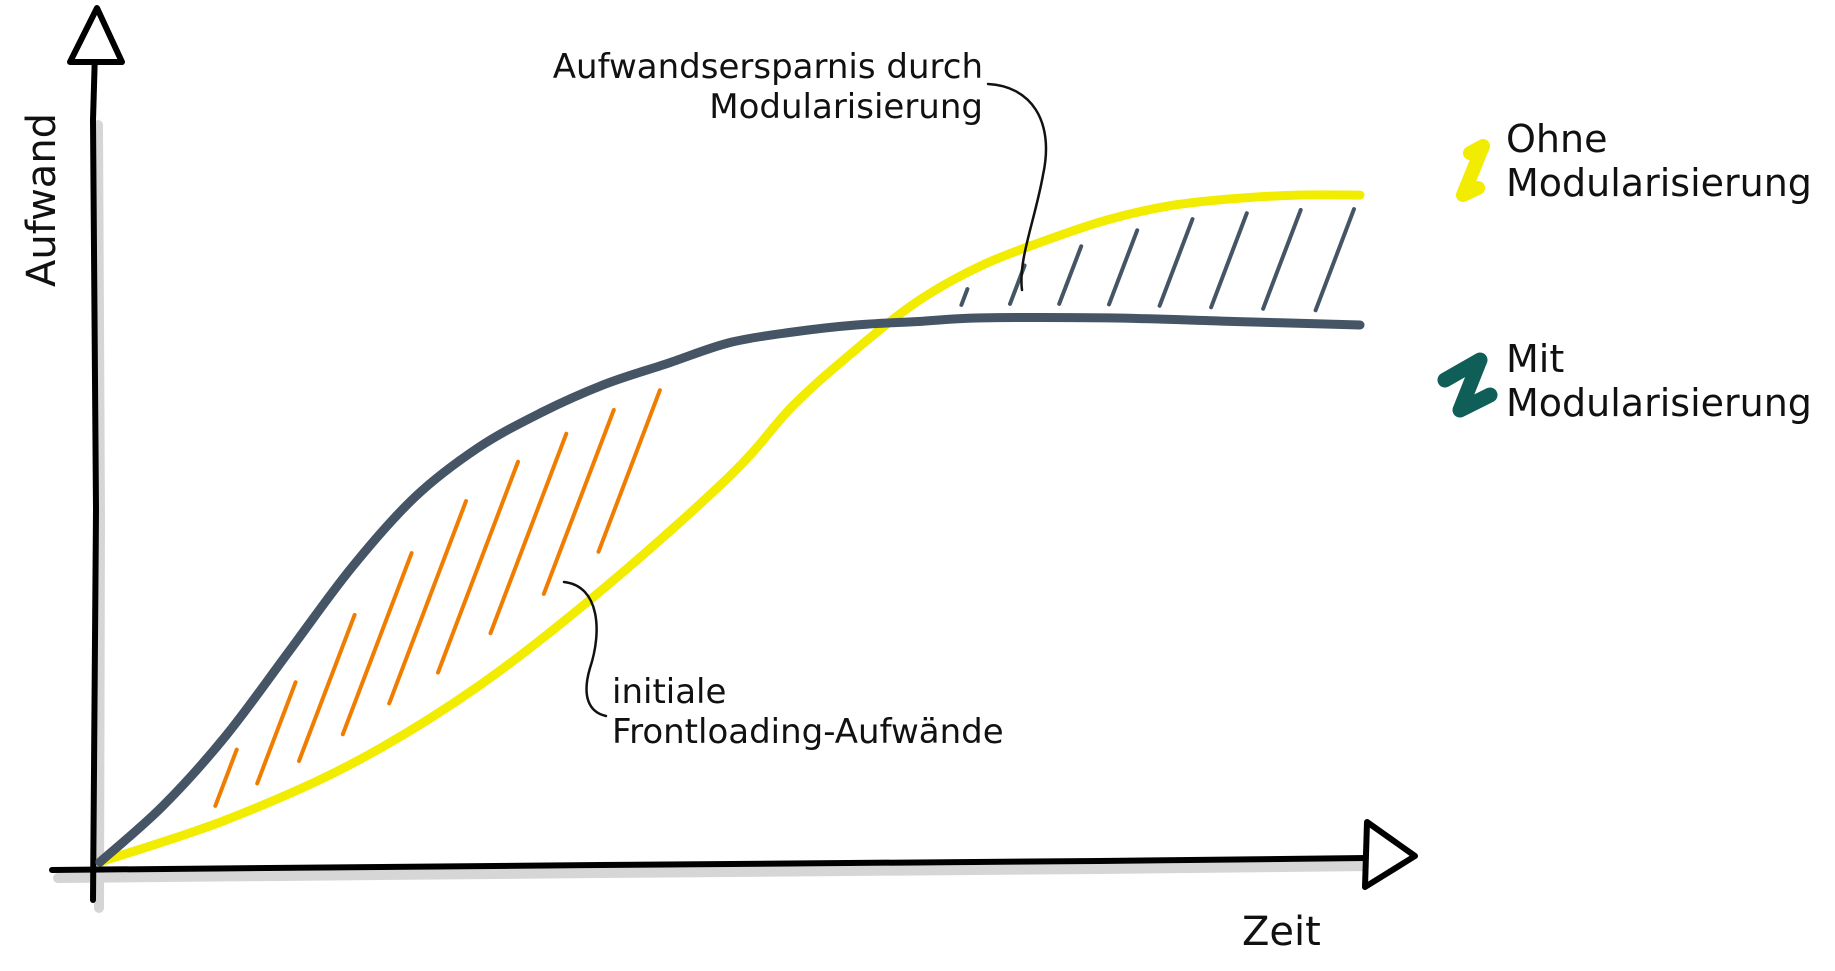  What do you see at coordinates (709, 864) in the screenshot?
I see `x-axis-line` at bounding box center [709, 864].